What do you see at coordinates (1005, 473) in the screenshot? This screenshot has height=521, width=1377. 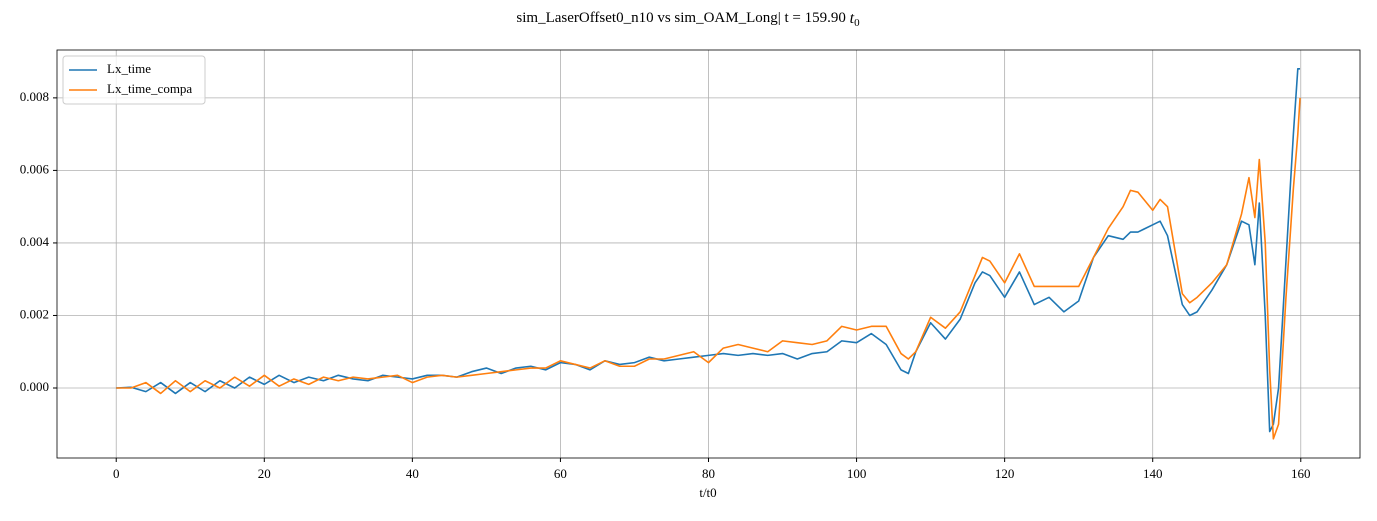 I see `x-tick-label: 120` at bounding box center [1005, 473].